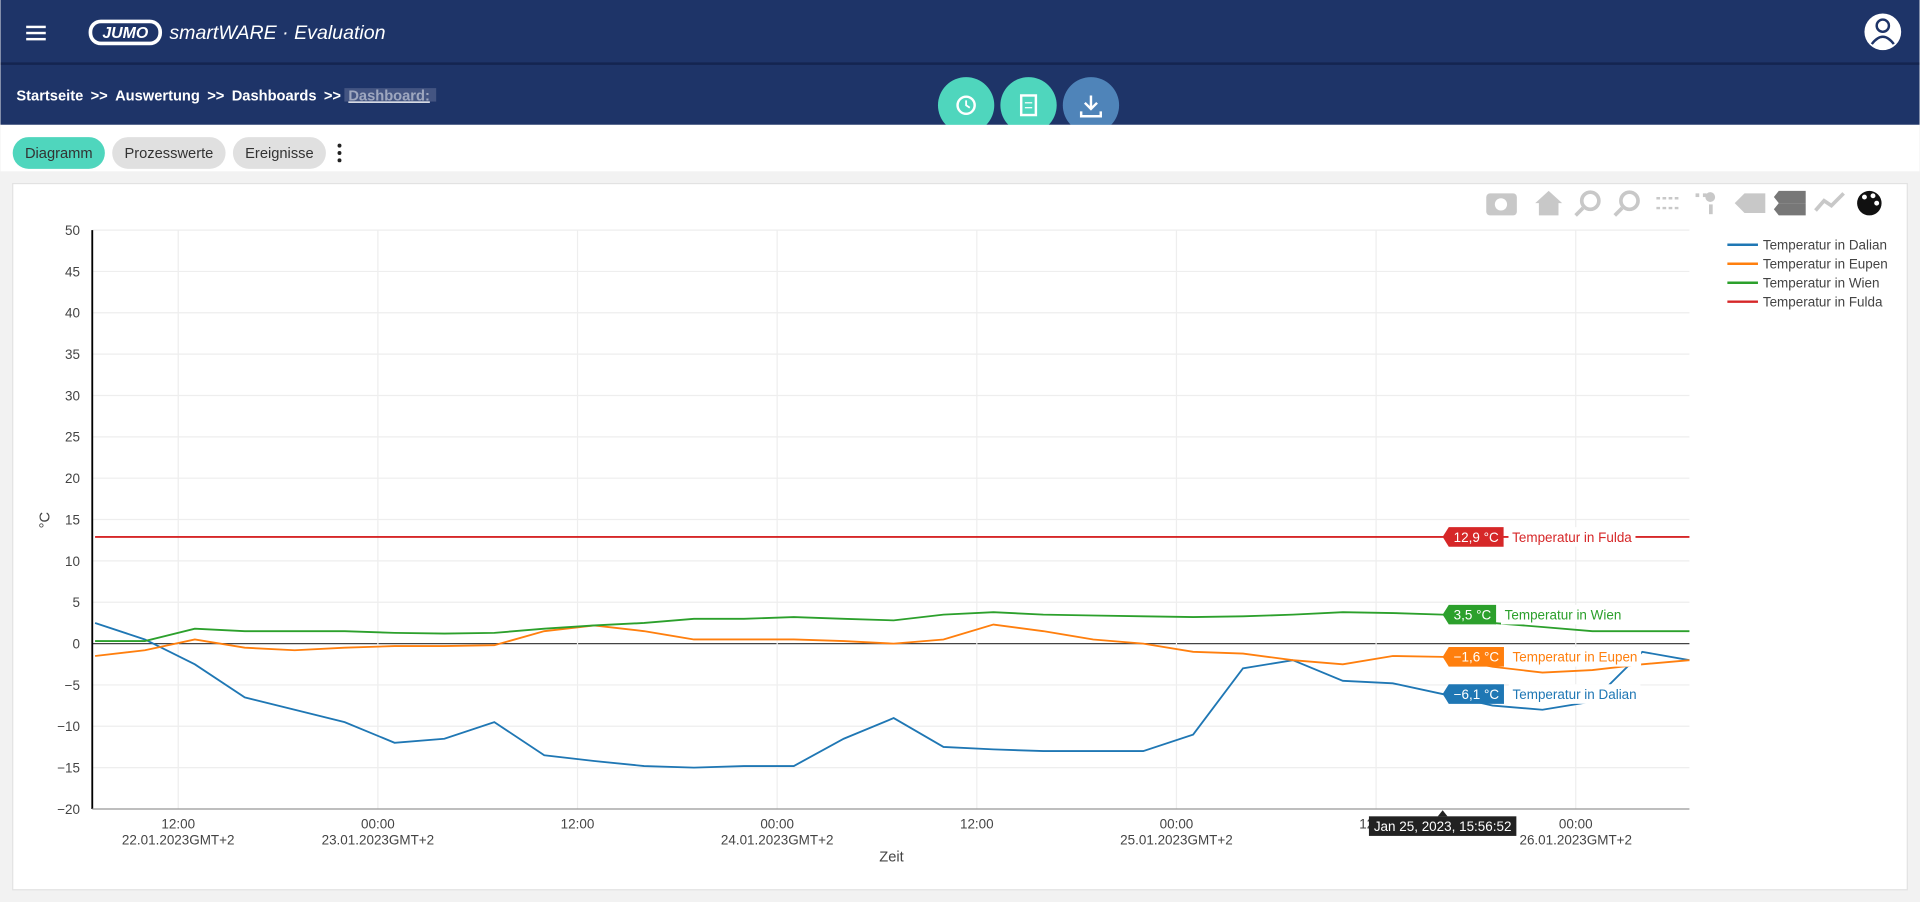 The height and width of the screenshot is (902, 1920). Describe the element at coordinates (1549, 203) in the screenshot. I see `home-icon` at that location.